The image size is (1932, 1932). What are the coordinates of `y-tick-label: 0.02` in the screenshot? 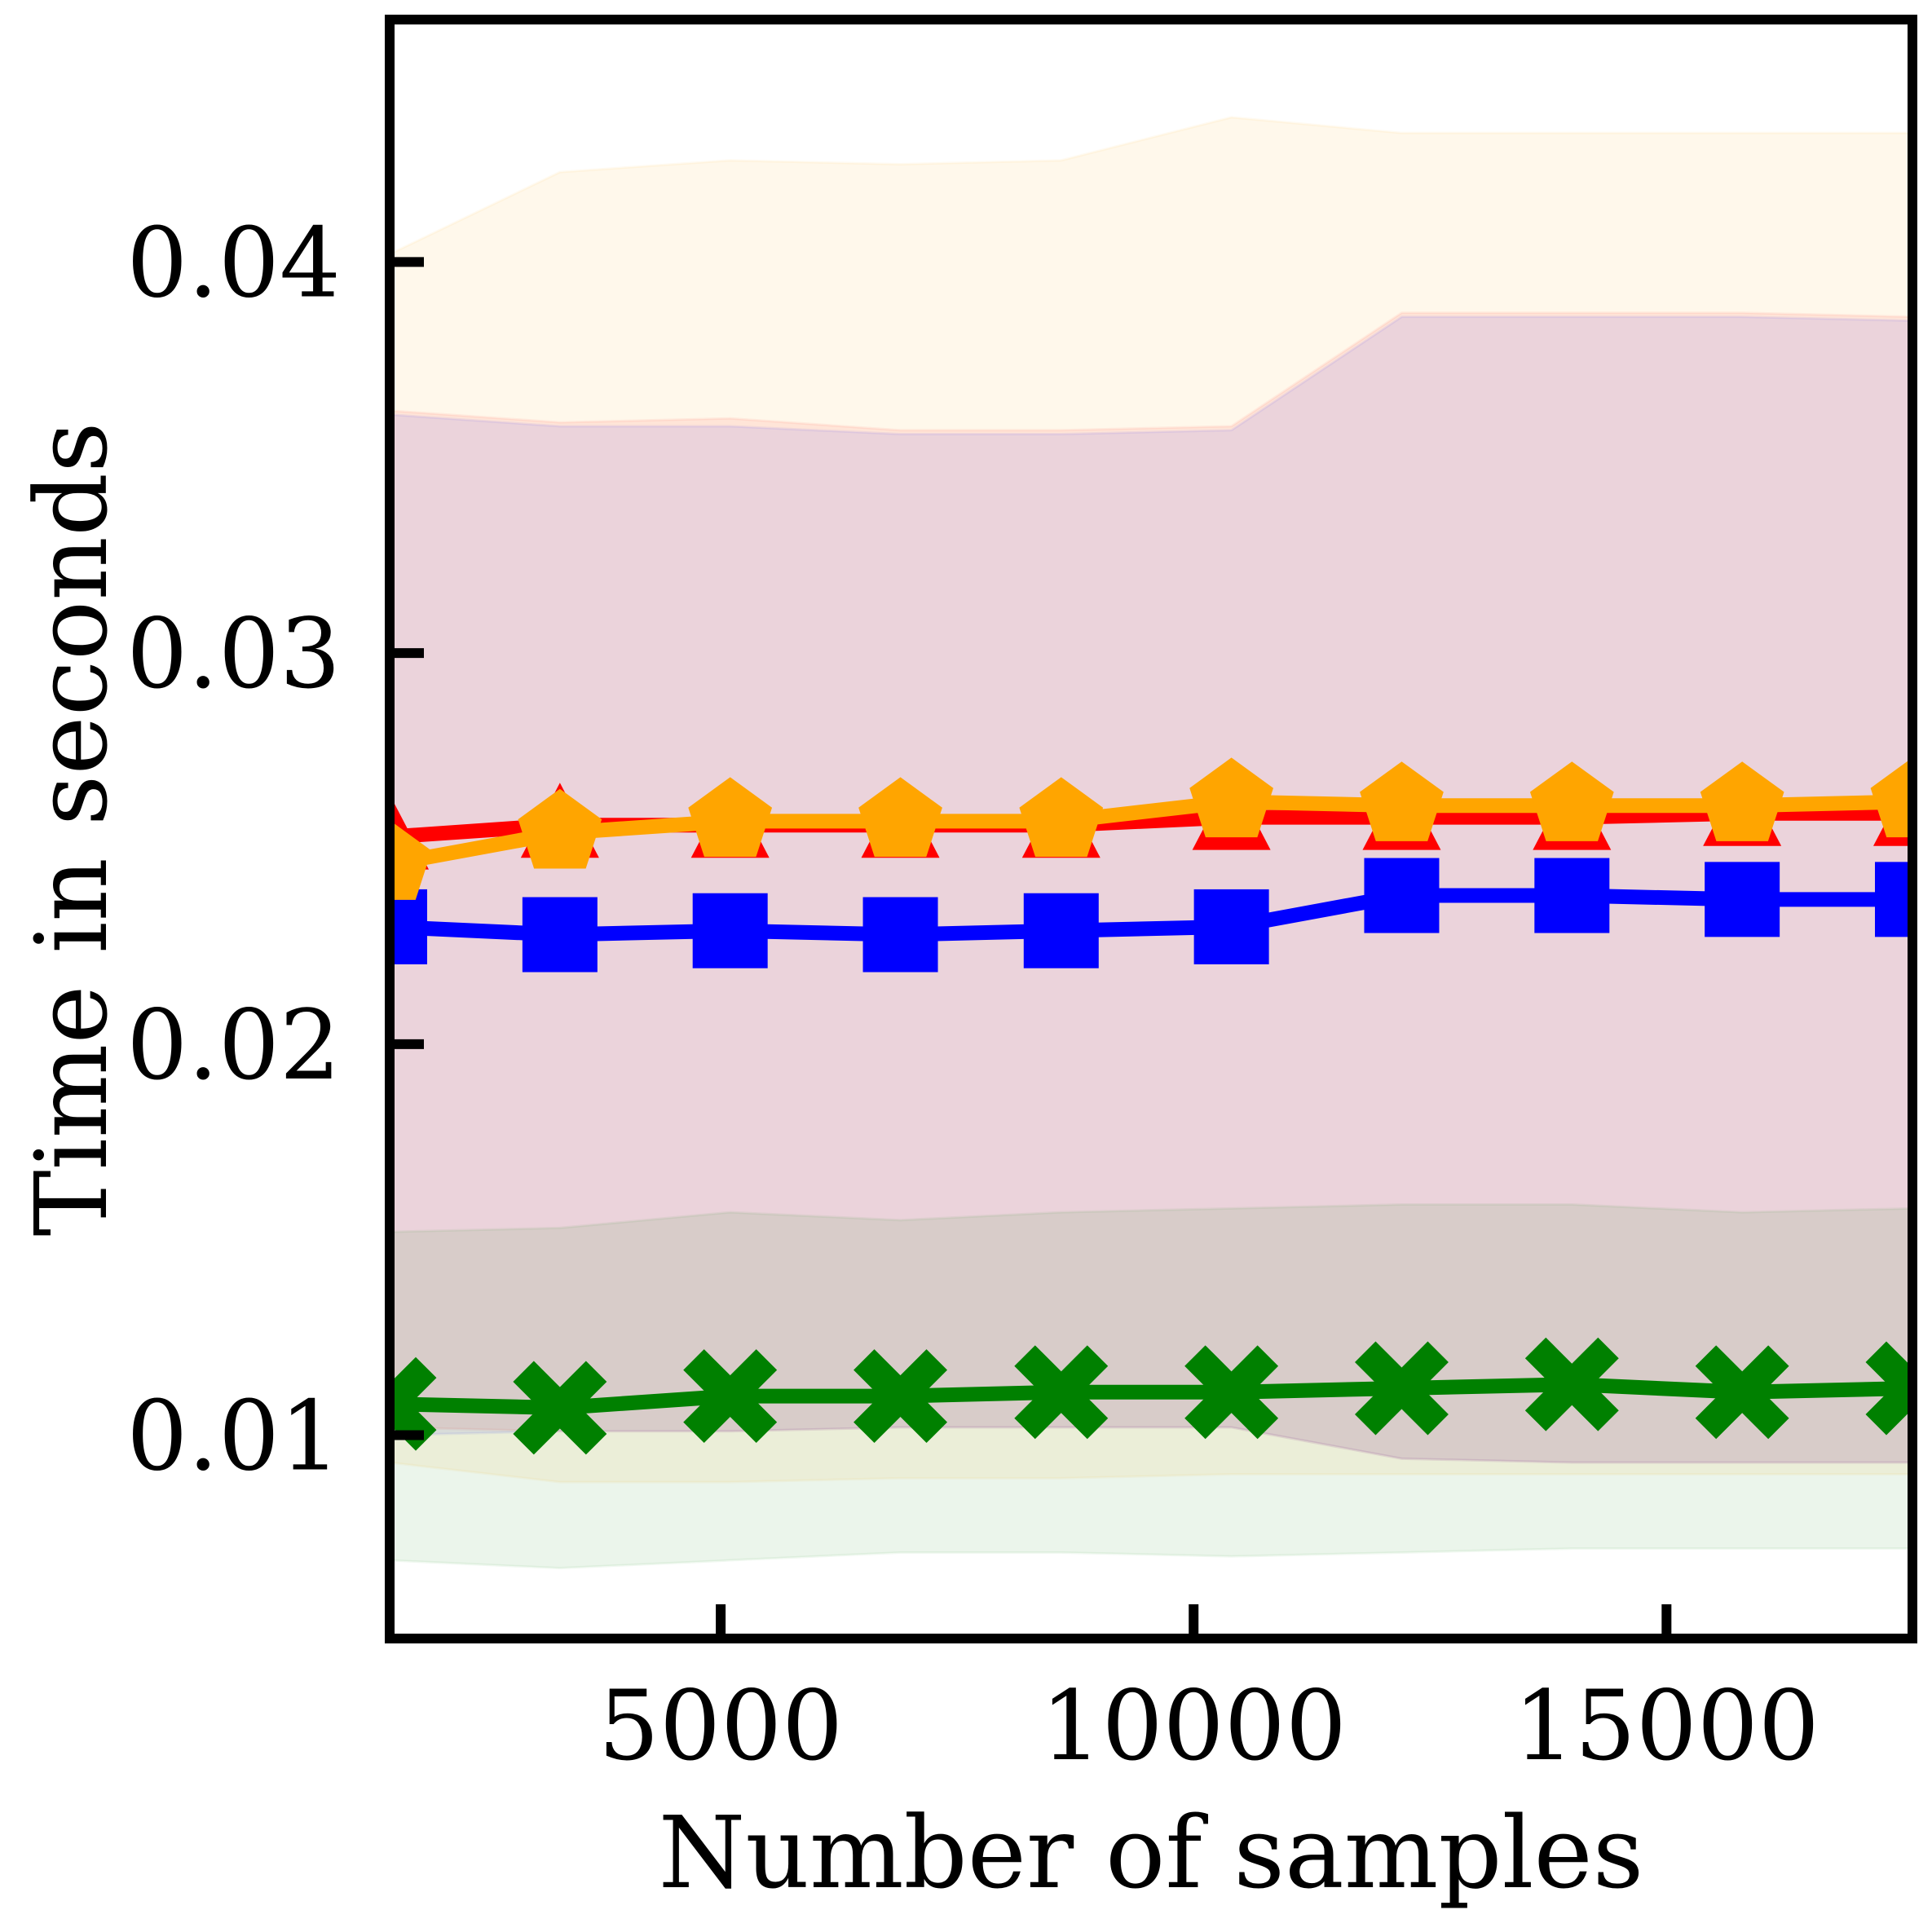 It's located at (233, 1045).